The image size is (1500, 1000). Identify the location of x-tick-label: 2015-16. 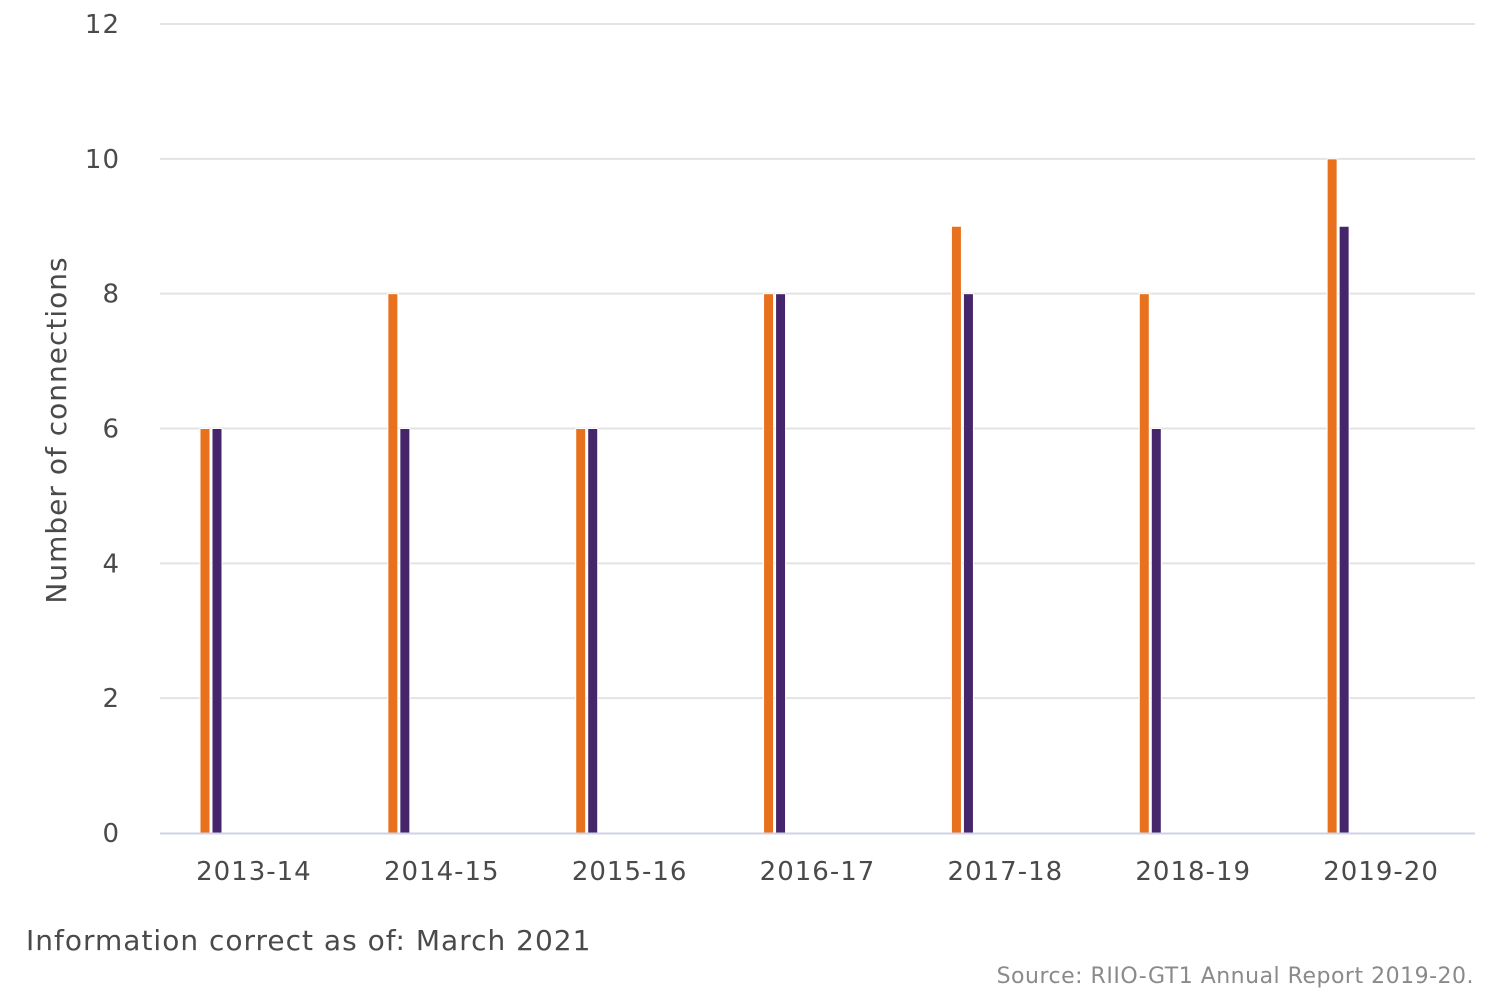
(630, 872).